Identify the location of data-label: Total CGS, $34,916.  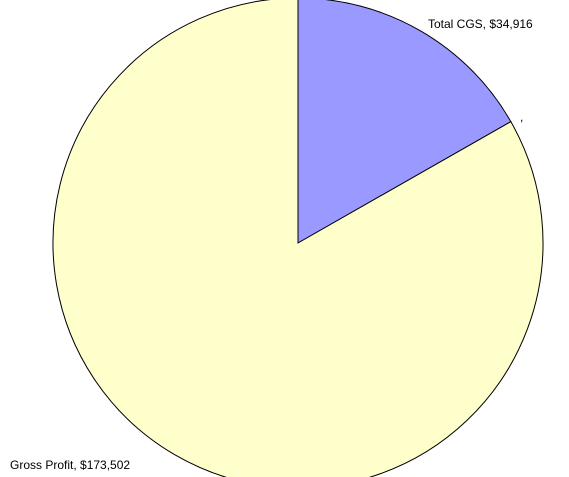
(480, 24).